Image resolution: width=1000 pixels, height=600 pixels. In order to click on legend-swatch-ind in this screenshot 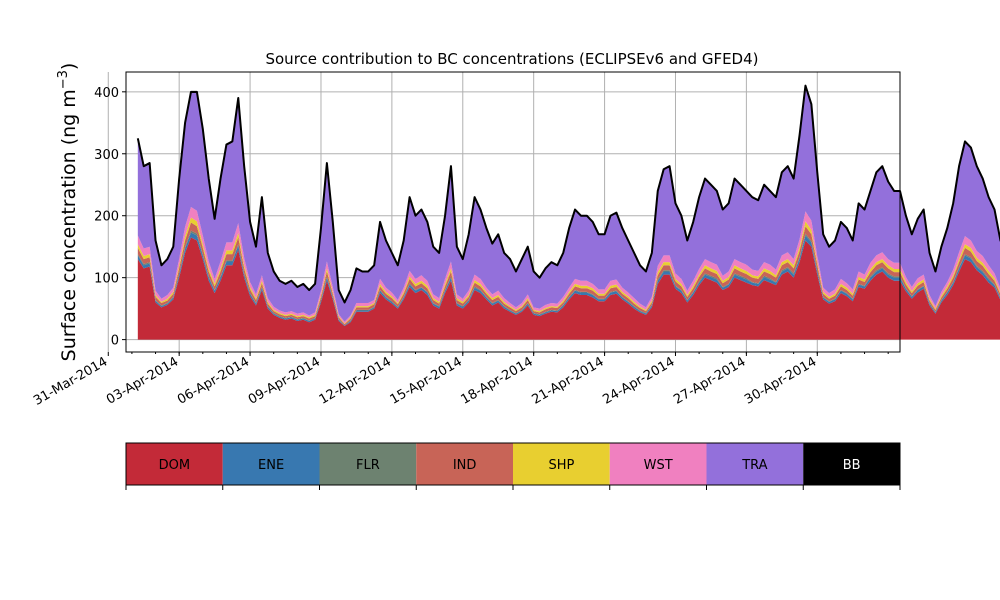, I will do `click(464, 464)`.